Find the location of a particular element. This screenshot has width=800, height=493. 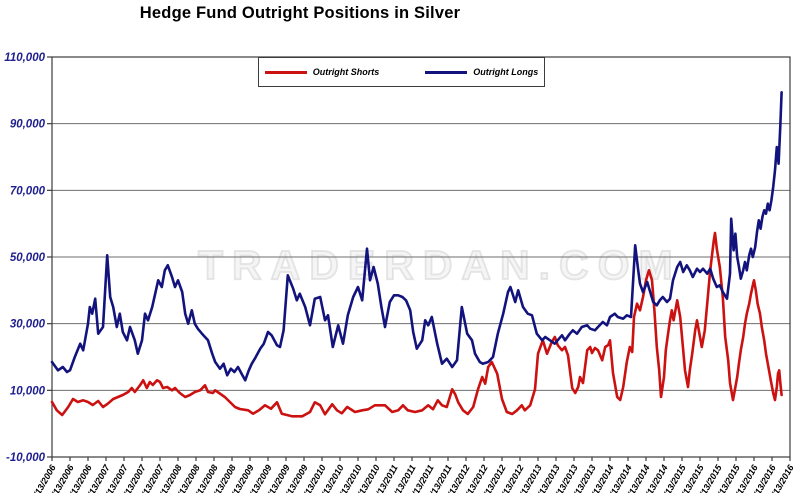

chart-title: Hedge Fund Outright Positions in Silver is located at coordinates (300, 13).